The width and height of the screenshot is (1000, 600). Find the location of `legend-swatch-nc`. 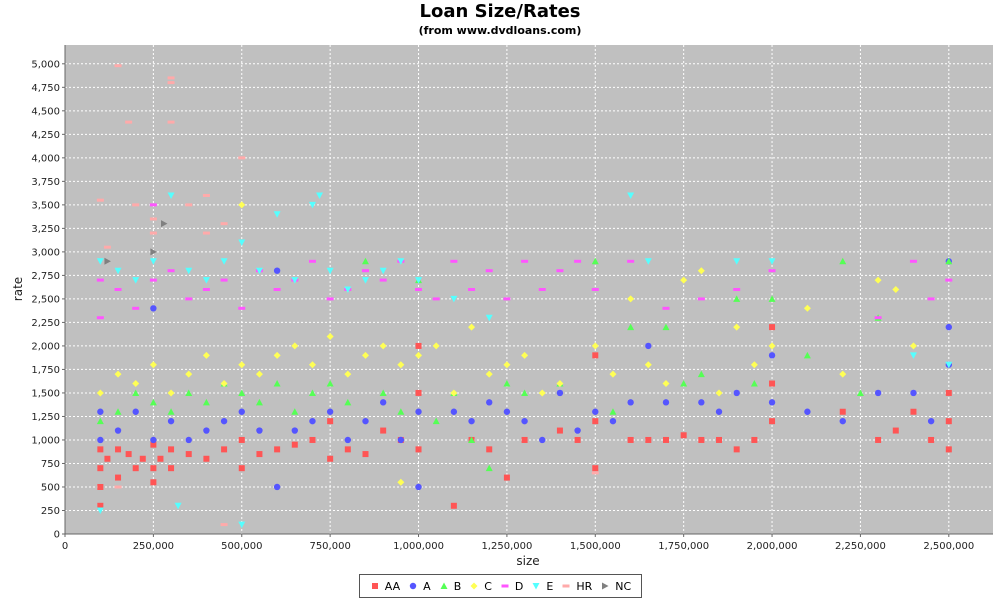

legend-swatch-nc is located at coordinates (605, 586).